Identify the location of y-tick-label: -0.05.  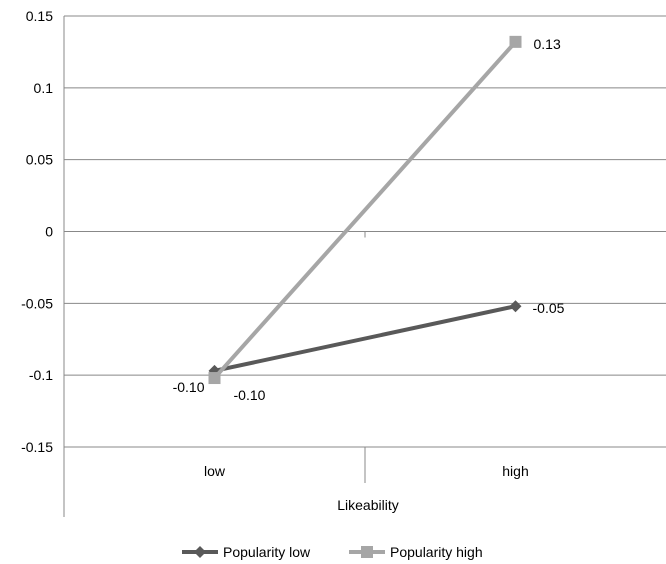
(37, 303).